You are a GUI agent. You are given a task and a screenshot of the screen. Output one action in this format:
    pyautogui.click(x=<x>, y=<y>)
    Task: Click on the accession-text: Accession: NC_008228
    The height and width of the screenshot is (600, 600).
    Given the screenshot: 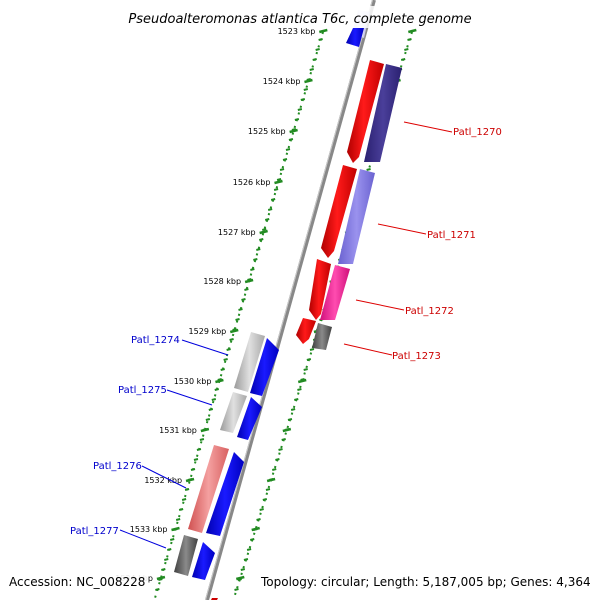 What is the action you would take?
    pyautogui.click(x=77, y=582)
    